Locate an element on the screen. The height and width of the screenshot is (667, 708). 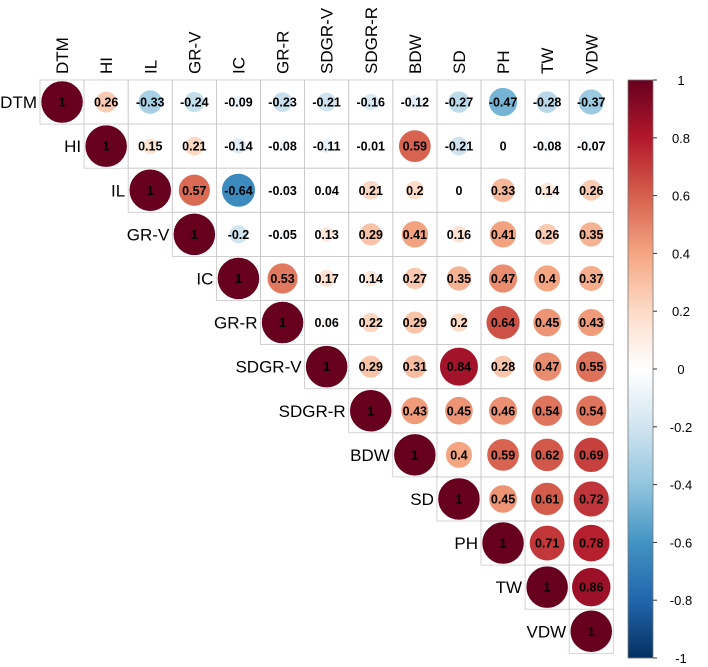
correlation-value-bdw-ph: 0.59 is located at coordinates (503, 455).